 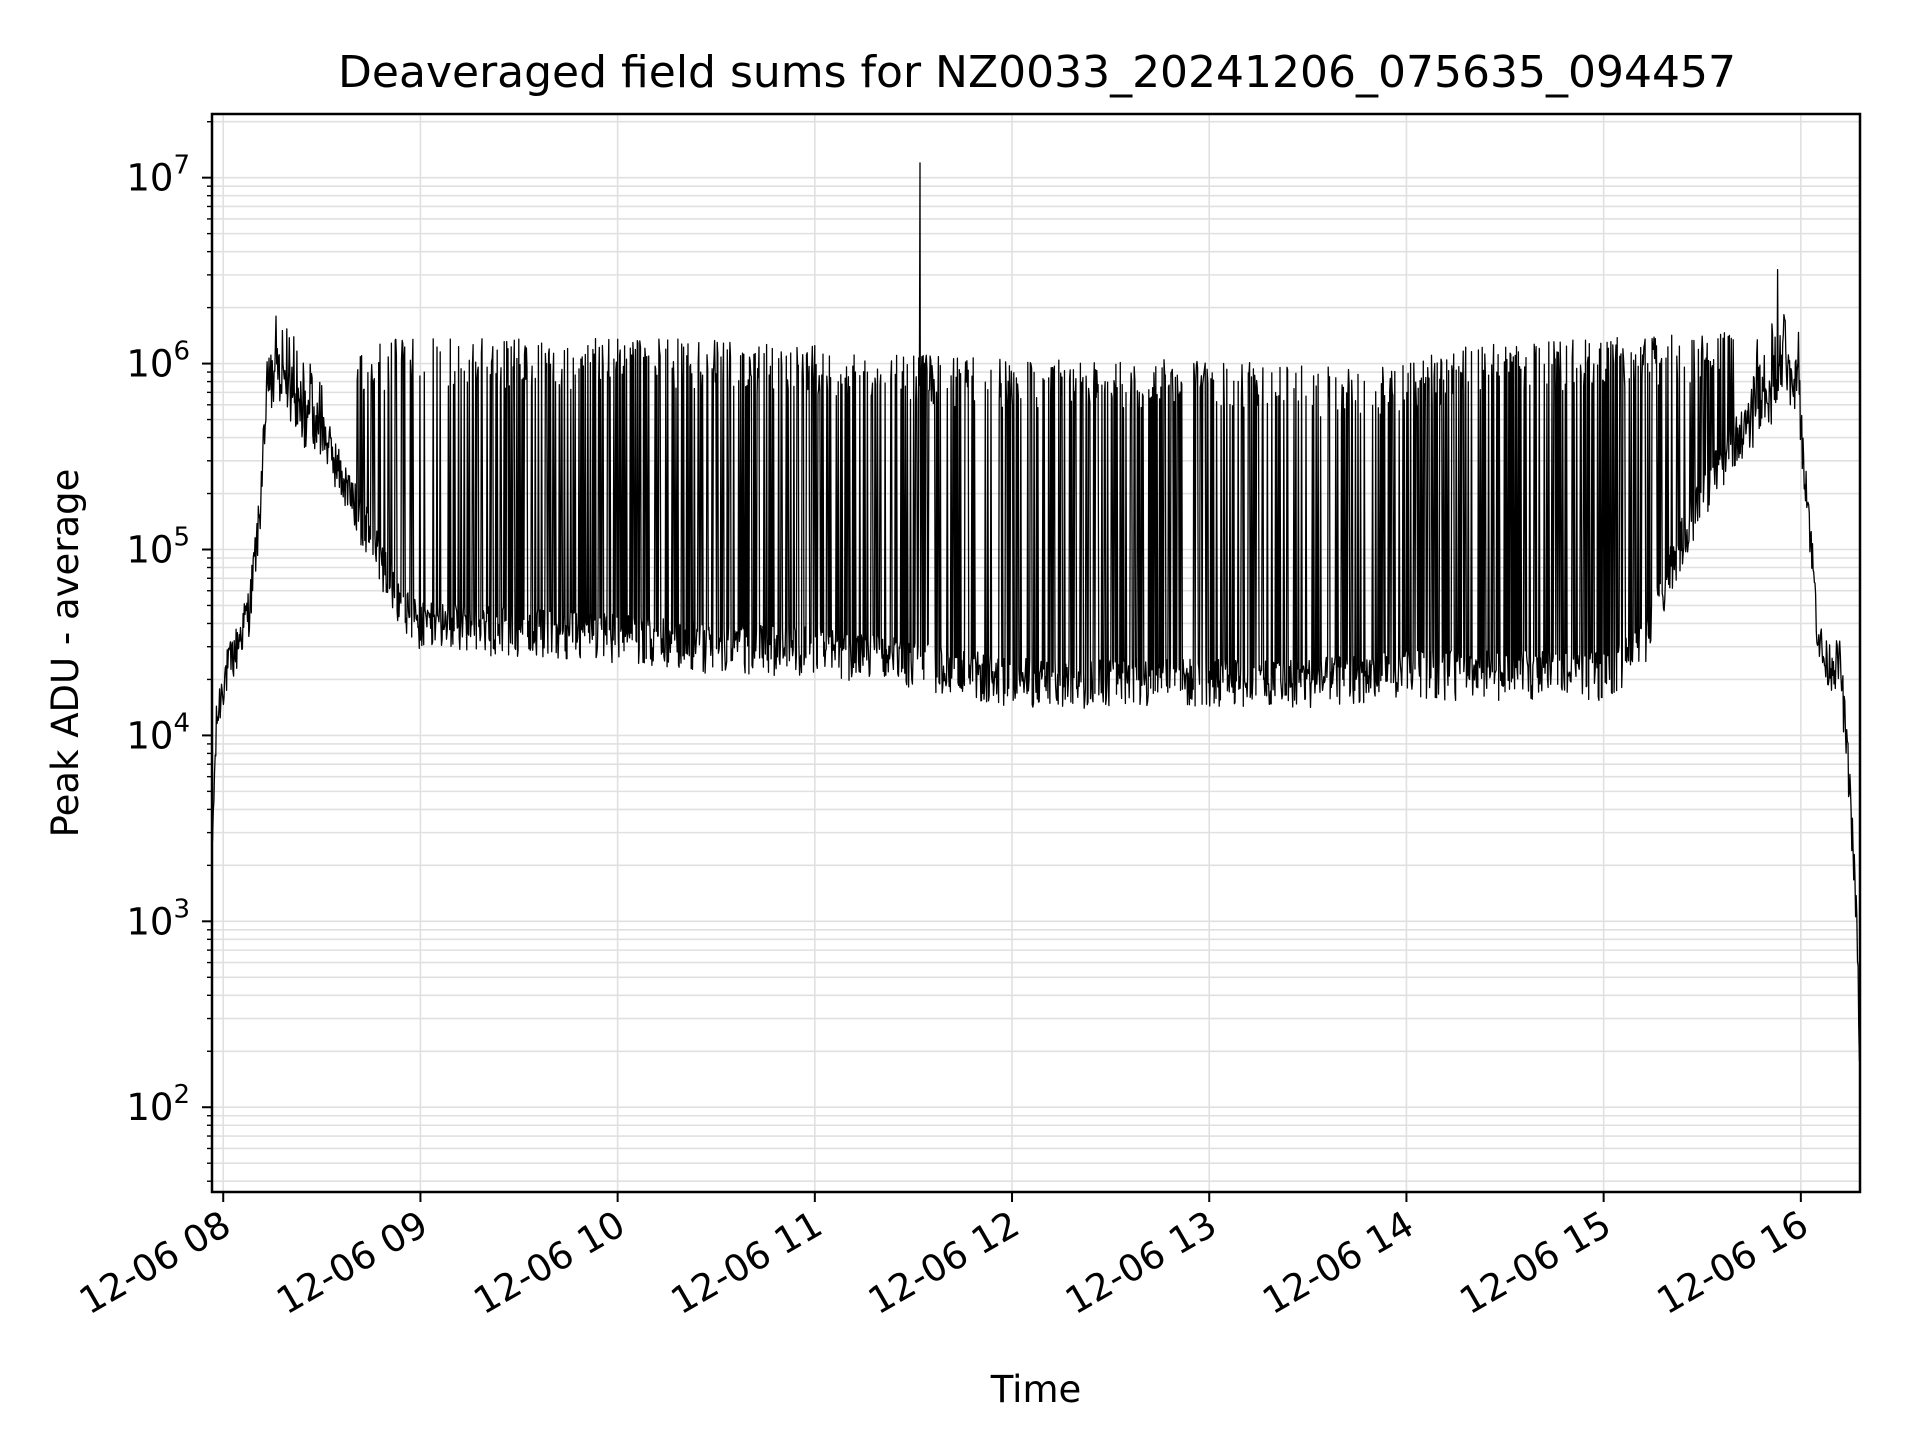 I want to click on y-axis-label: Peak ADU - average, so click(x=65, y=653).